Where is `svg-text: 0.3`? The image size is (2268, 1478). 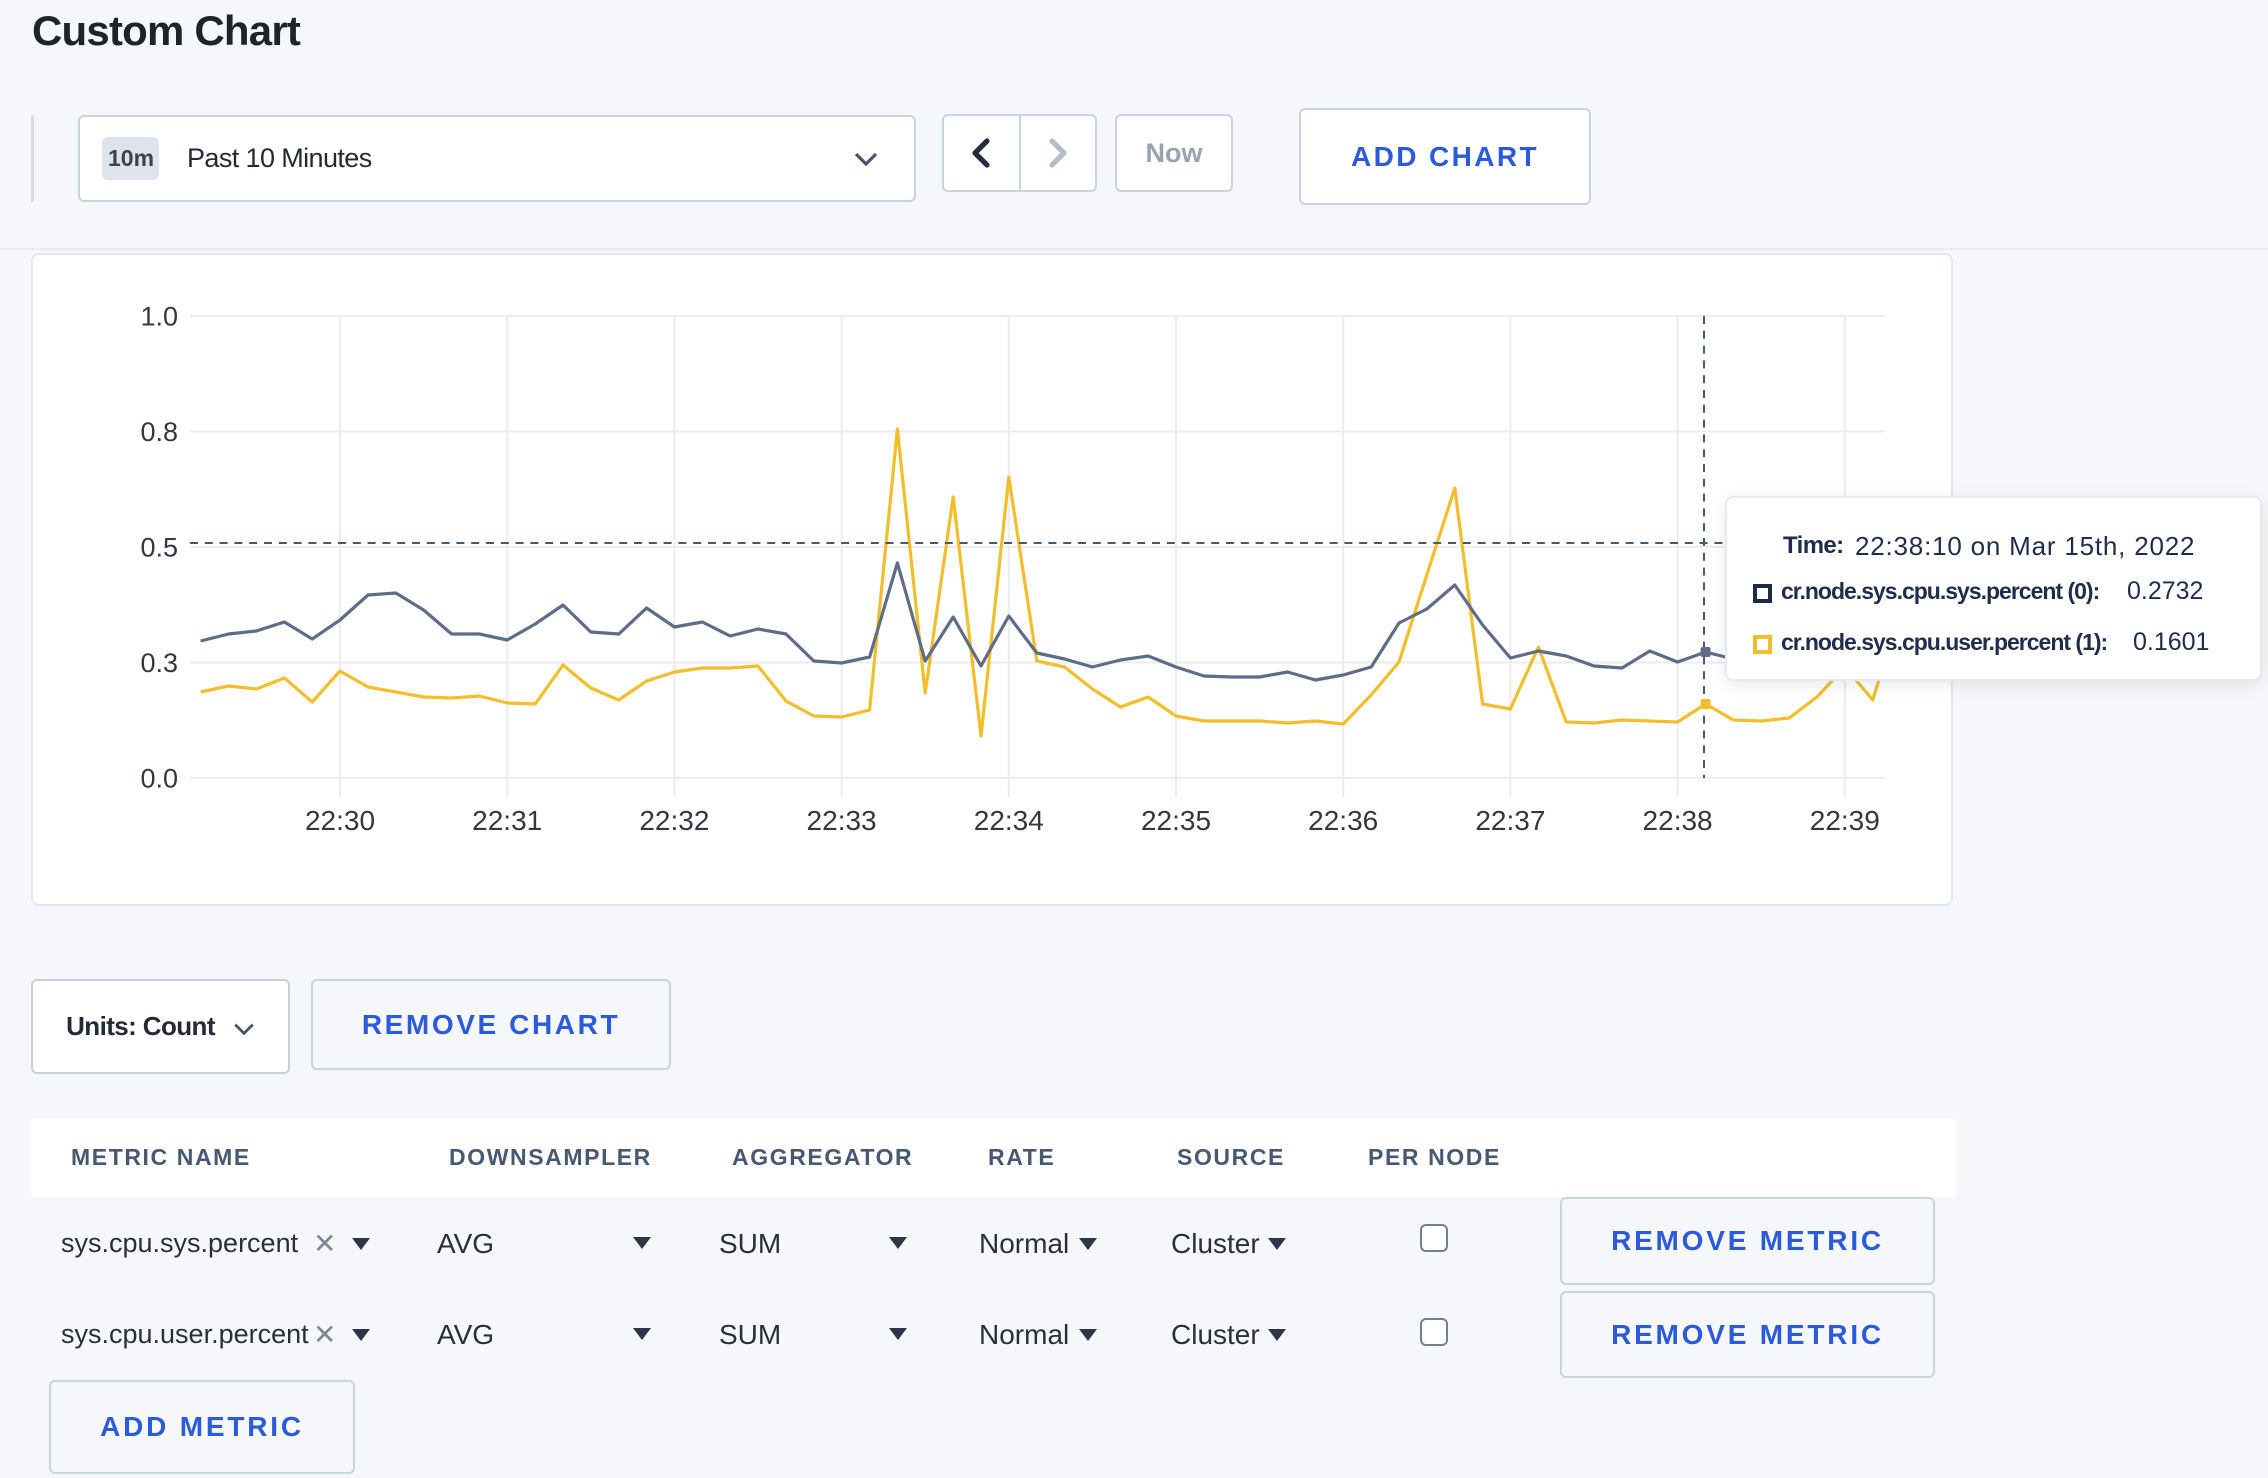 svg-text: 0.3 is located at coordinates (159, 663).